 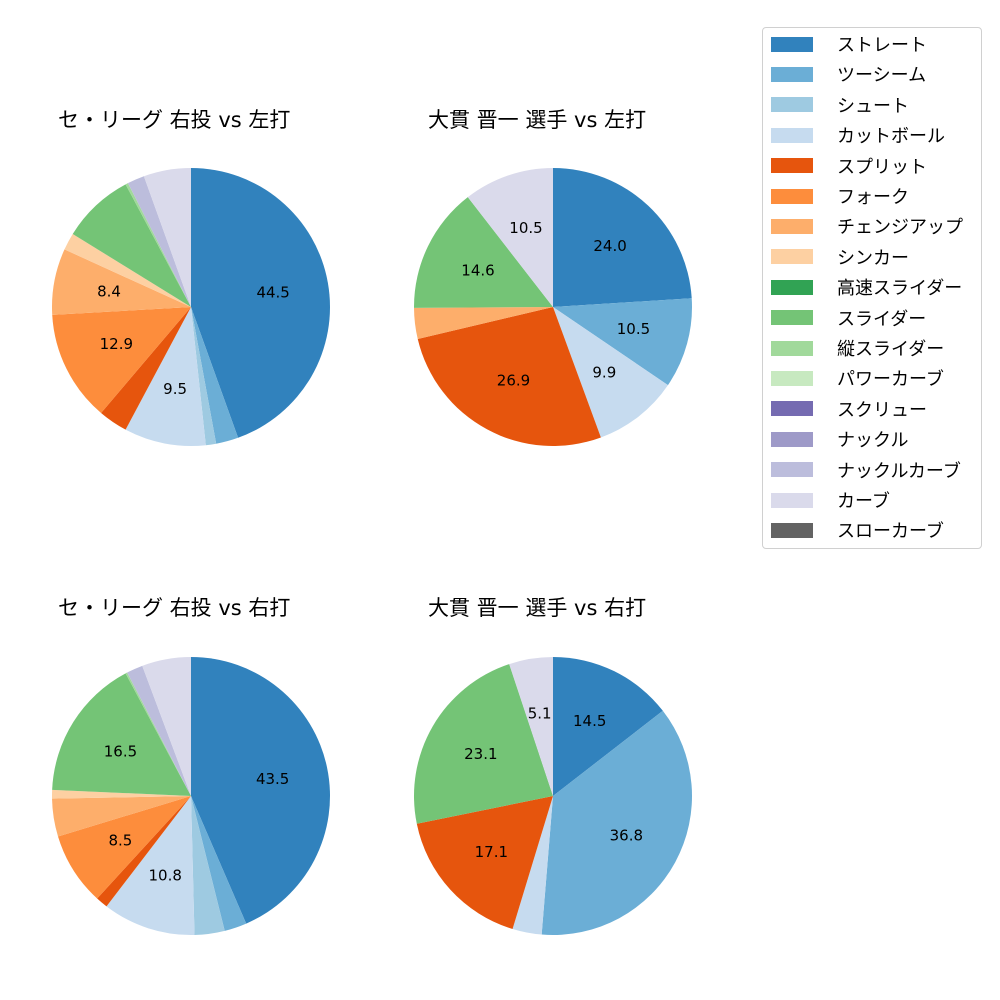 I want to click on legend-label: パワーカーブ, so click(x=890, y=380).